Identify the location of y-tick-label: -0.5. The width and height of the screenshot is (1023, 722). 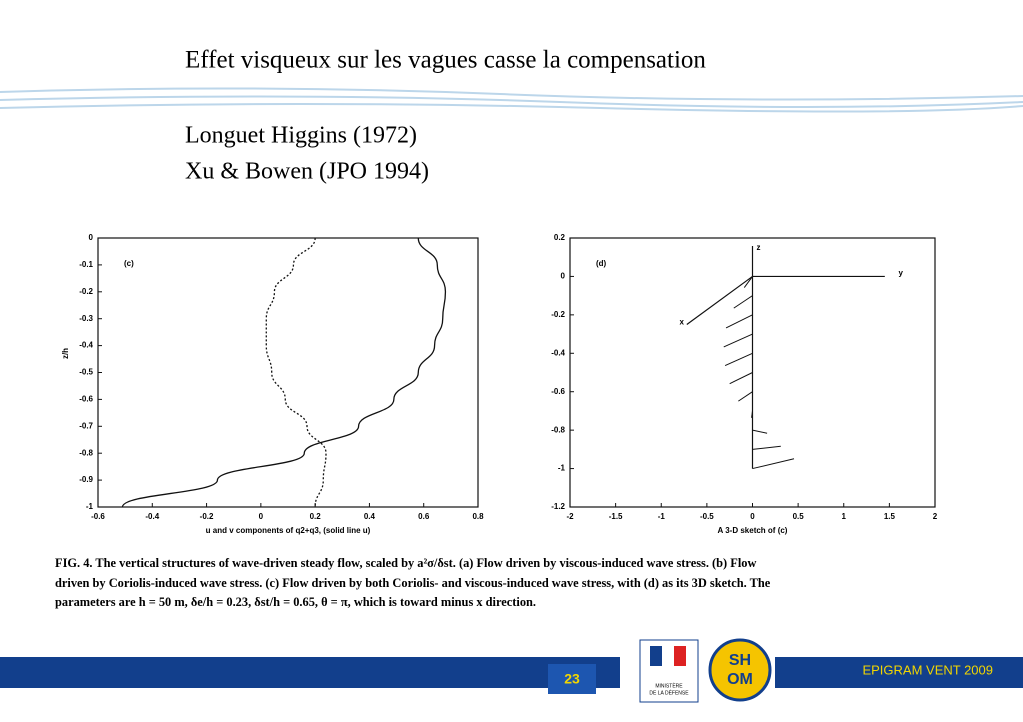
(86, 372).